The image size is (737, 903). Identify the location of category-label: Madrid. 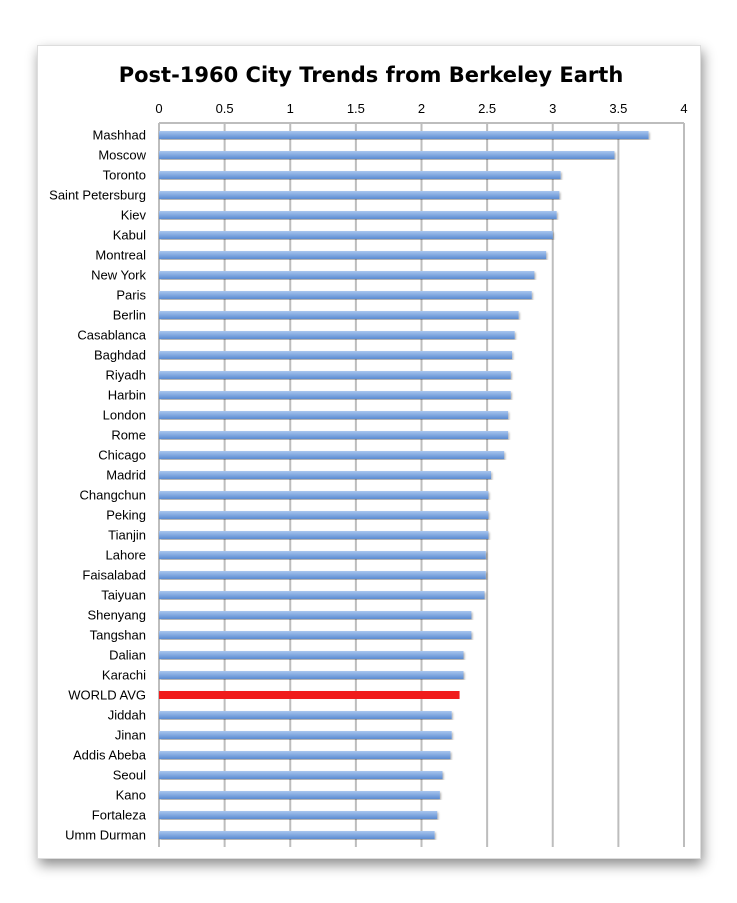
(126, 475).